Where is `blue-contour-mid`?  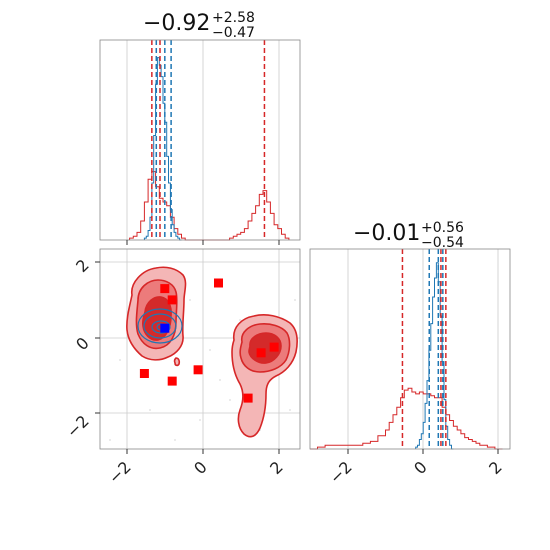 blue-contour-mid is located at coordinates (160, 326).